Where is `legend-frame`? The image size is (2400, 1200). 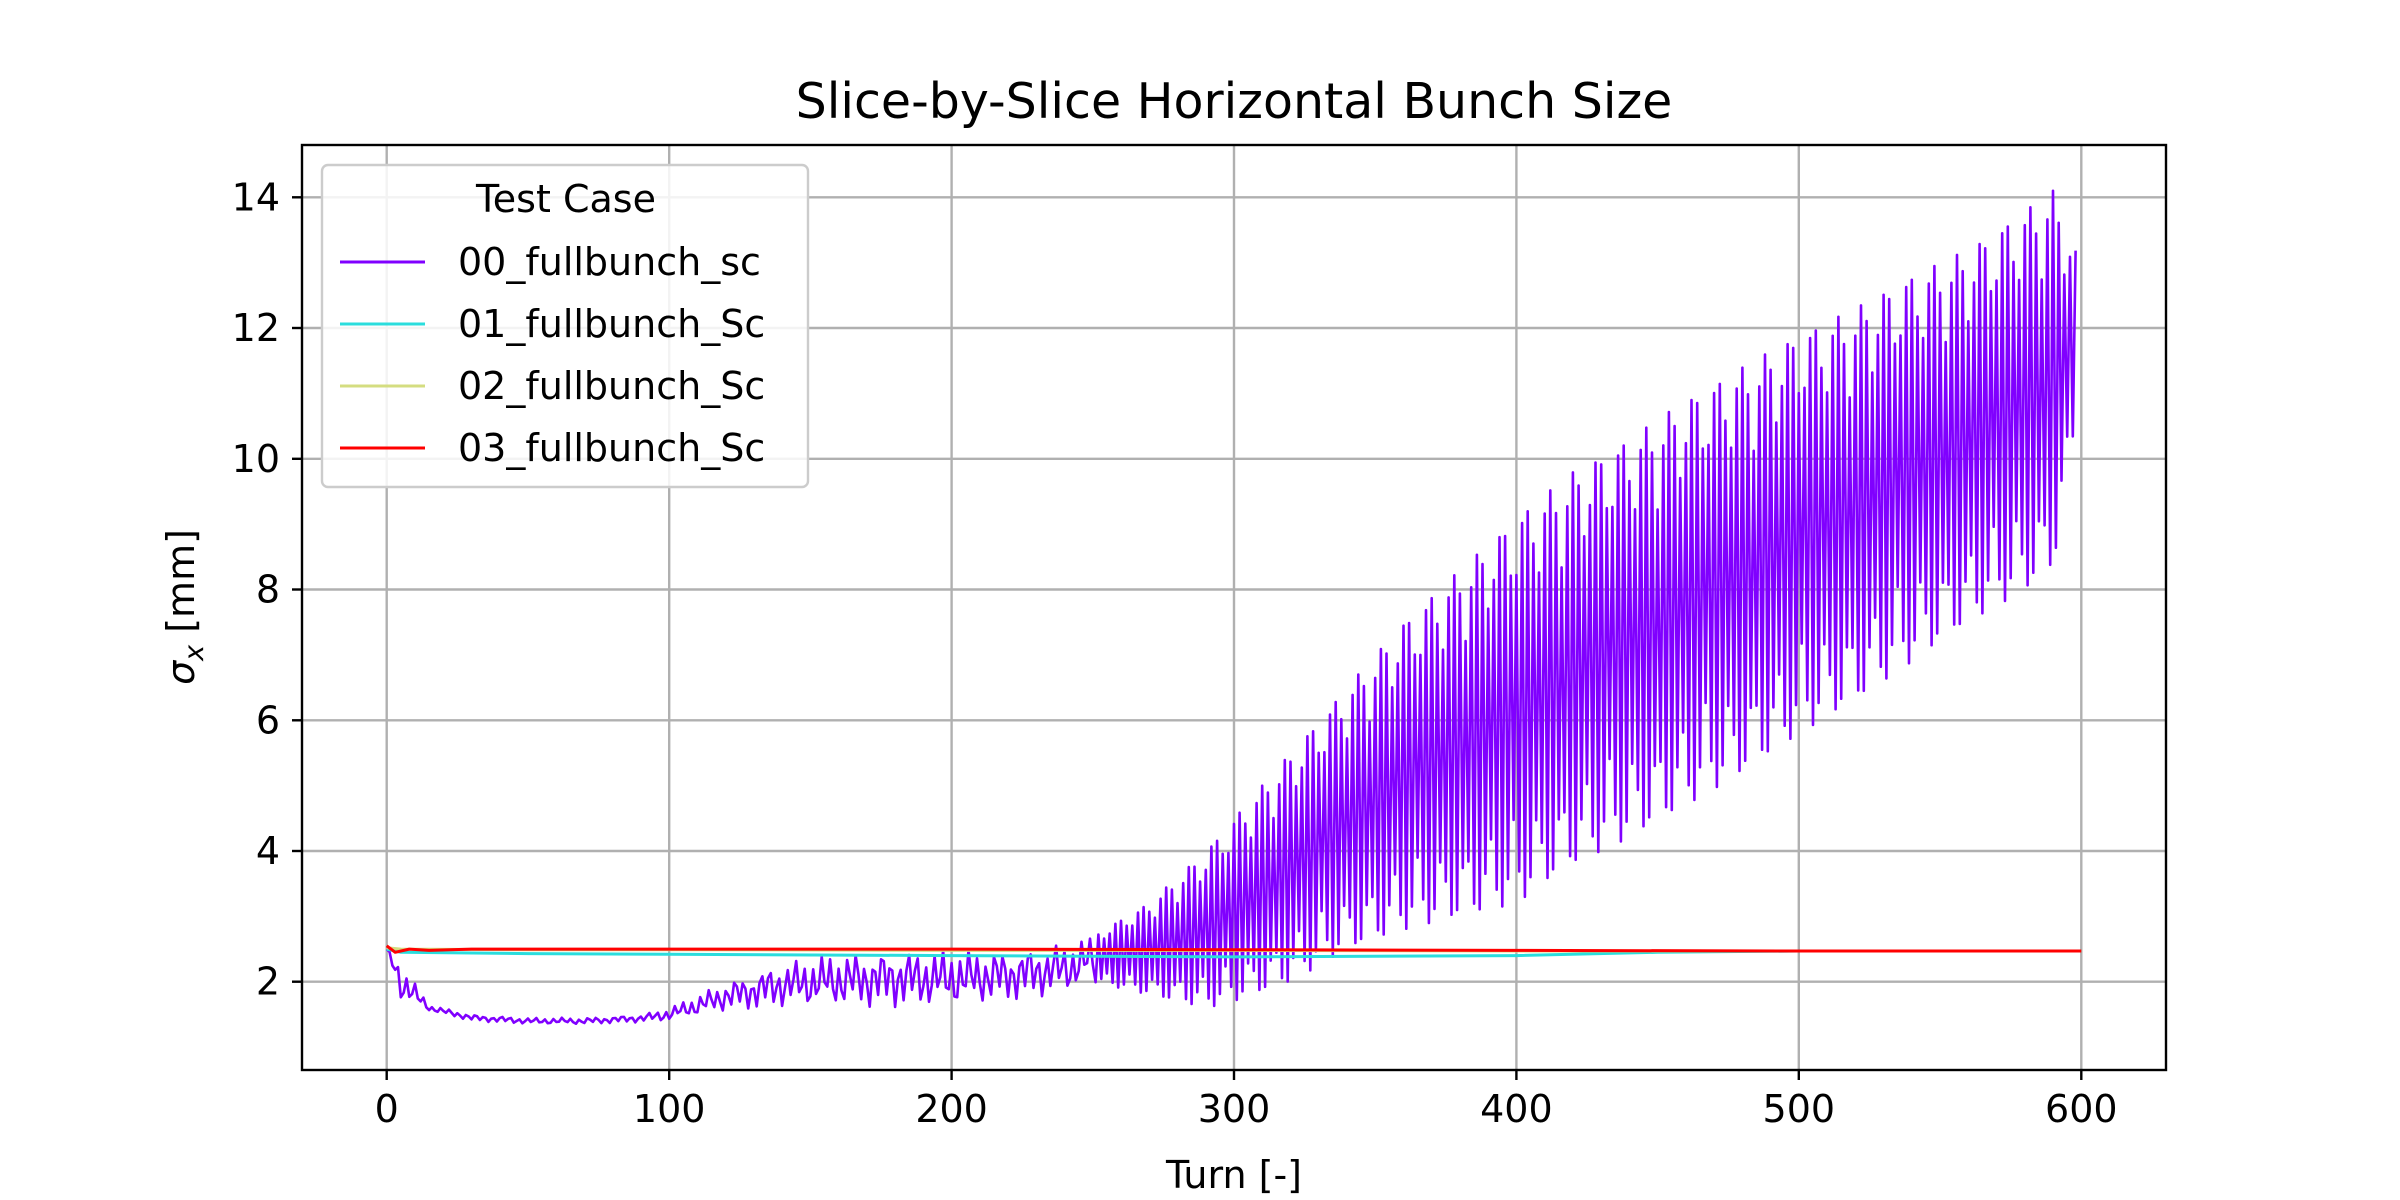 legend-frame is located at coordinates (565, 326).